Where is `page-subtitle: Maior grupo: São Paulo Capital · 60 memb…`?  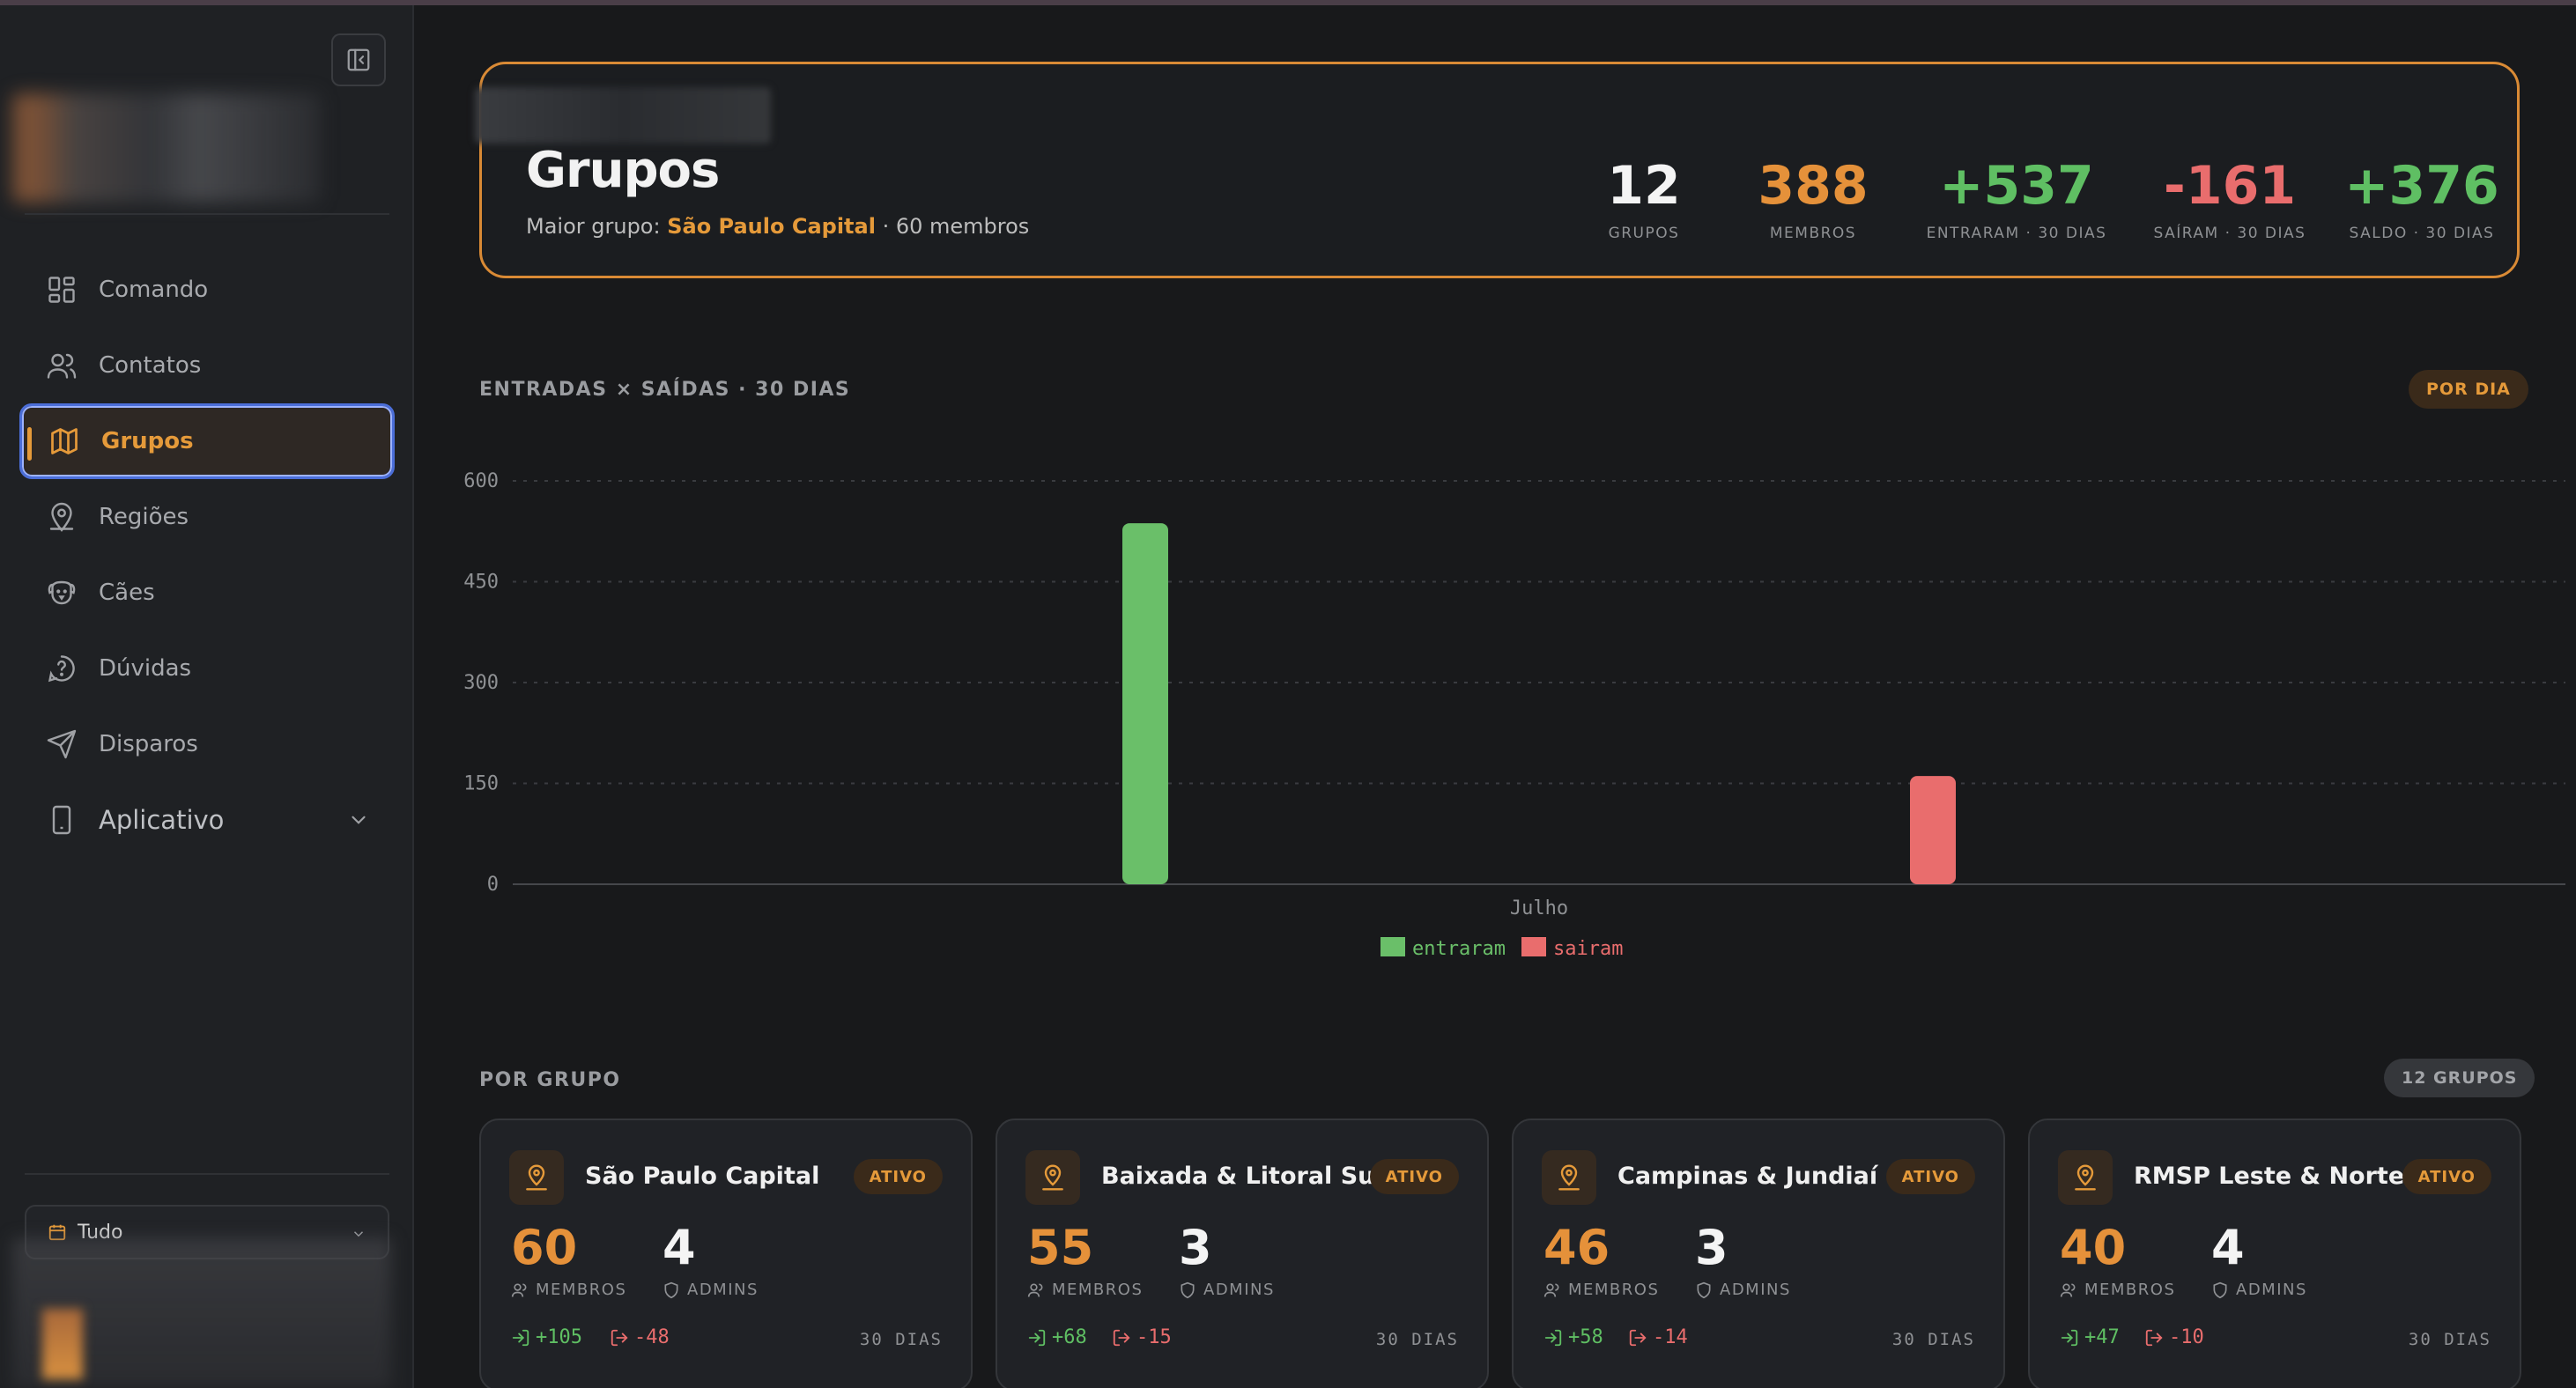
page-subtitle: Maior grupo: São Paulo Capital · 60 memb… is located at coordinates (778, 226).